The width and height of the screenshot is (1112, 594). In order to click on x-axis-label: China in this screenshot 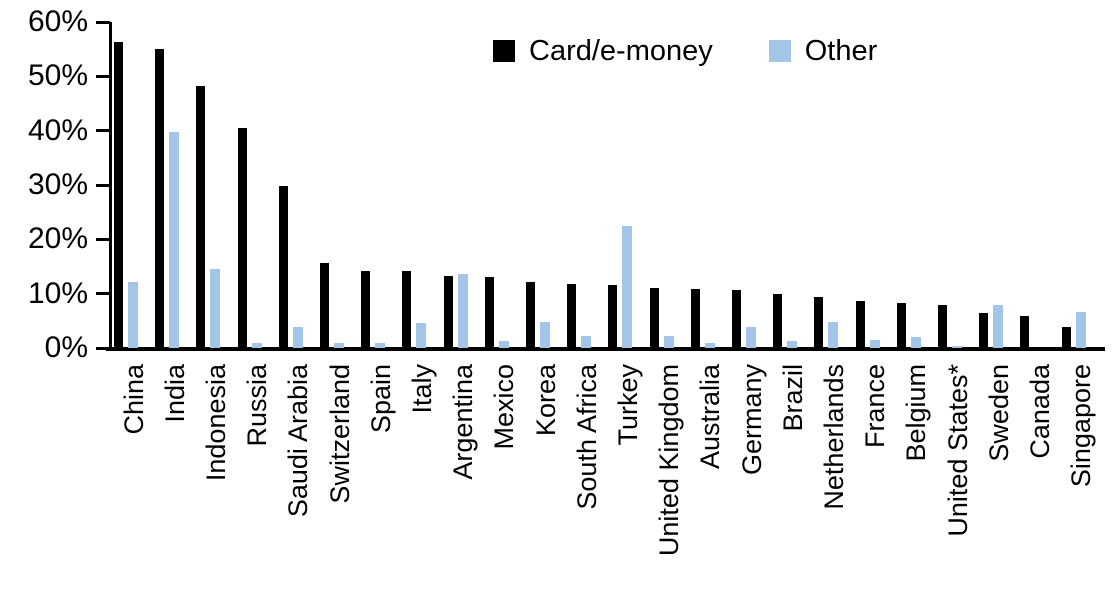, I will do `click(133, 399)`.